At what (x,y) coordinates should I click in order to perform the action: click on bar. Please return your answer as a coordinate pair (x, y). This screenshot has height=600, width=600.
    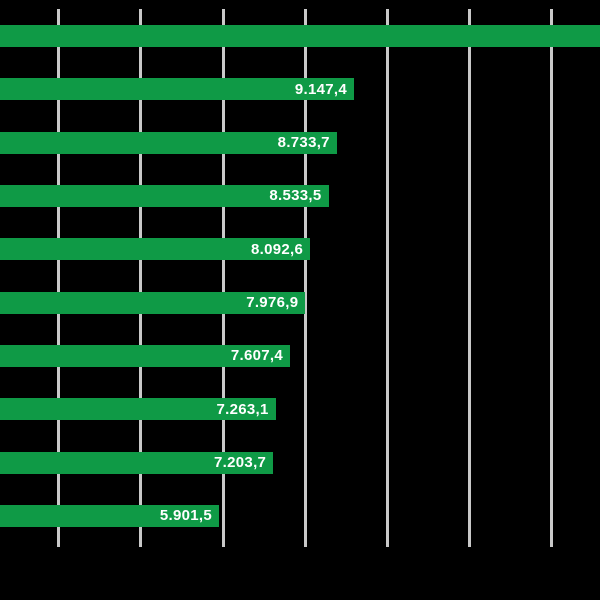
    Looking at the image, I should click on (300, 36).